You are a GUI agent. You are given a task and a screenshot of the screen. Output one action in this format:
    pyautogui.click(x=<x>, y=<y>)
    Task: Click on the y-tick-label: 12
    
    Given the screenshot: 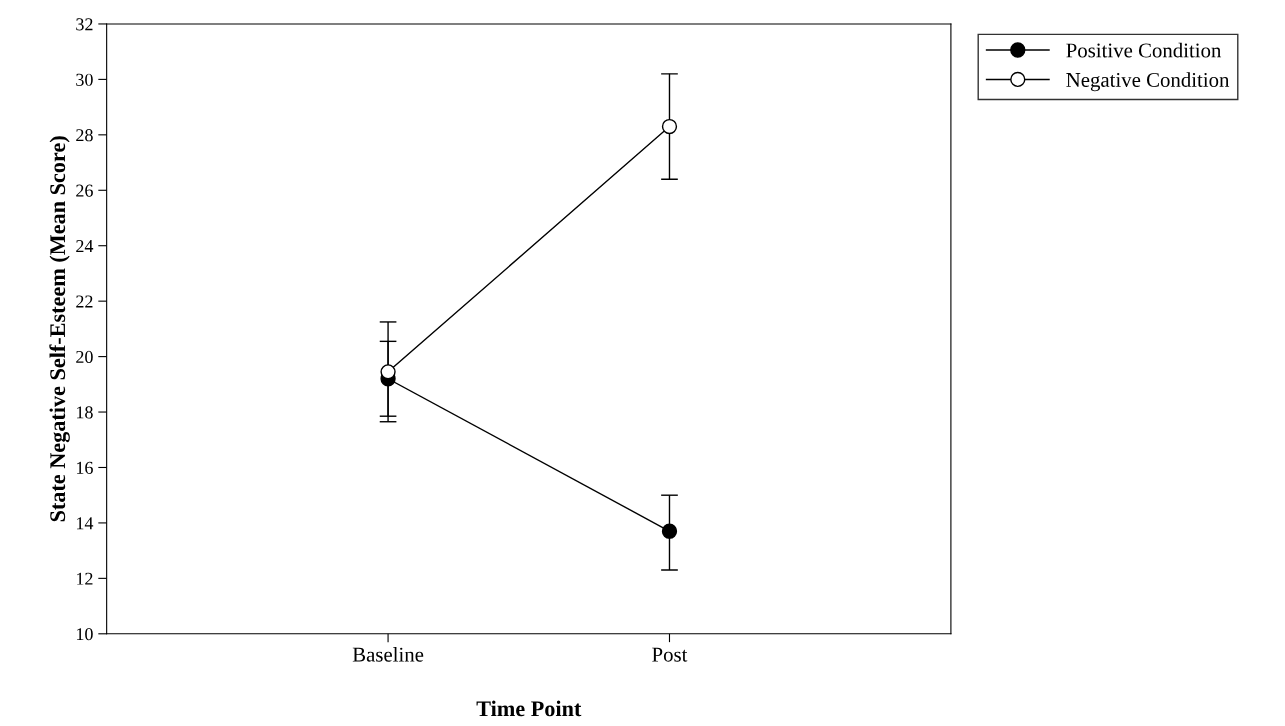 What is the action you would take?
    pyautogui.click(x=84, y=578)
    